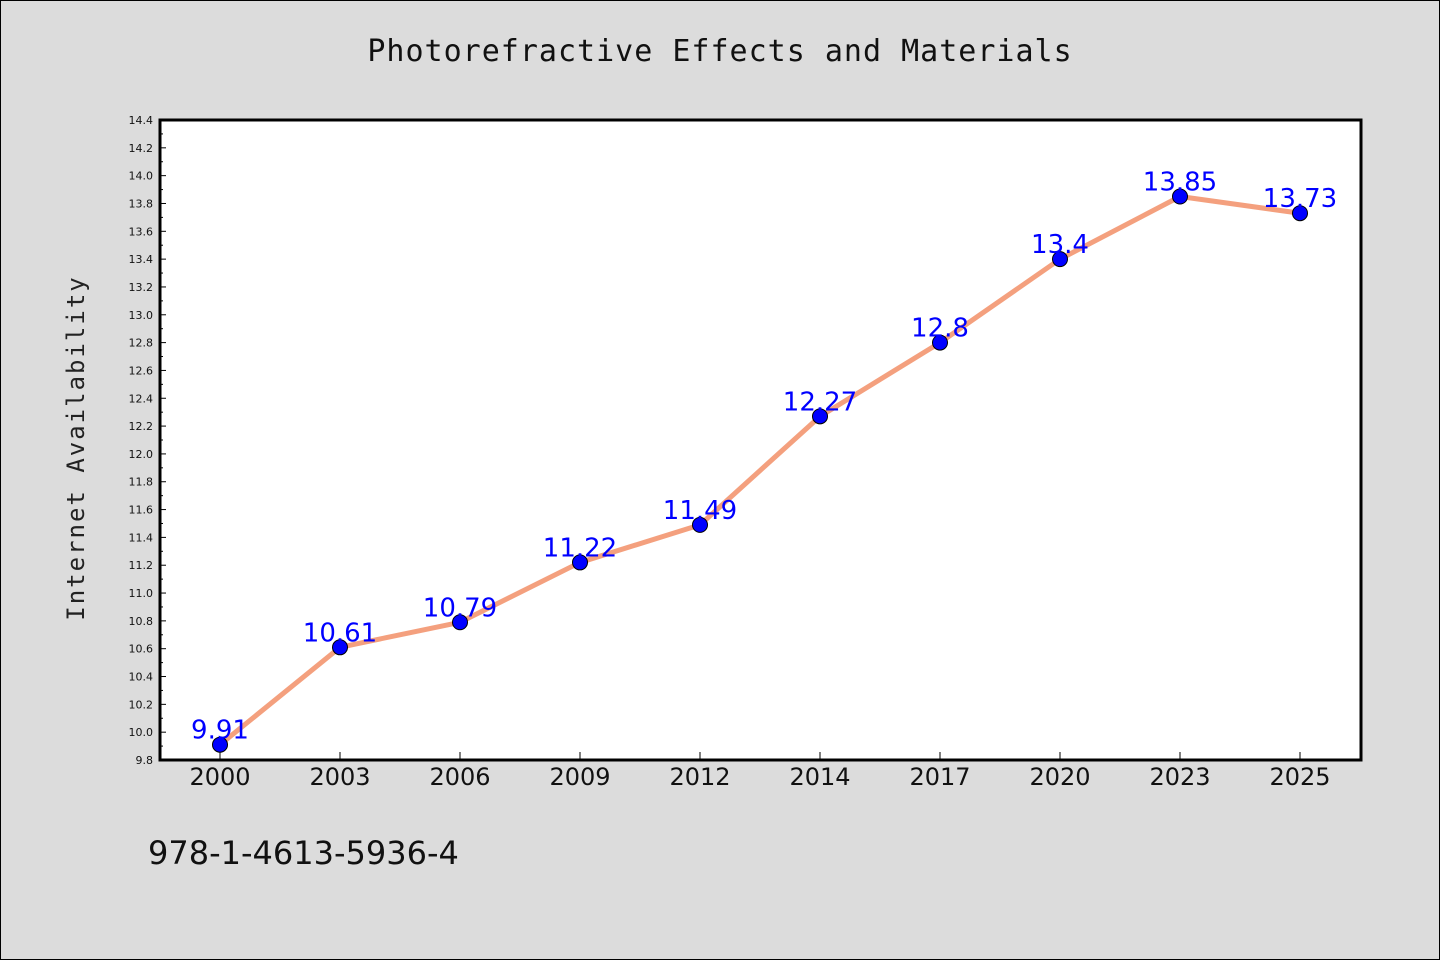 The height and width of the screenshot is (960, 1440). Describe the element at coordinates (939, 777) in the screenshot. I see `x-tick-label: 2017` at that location.